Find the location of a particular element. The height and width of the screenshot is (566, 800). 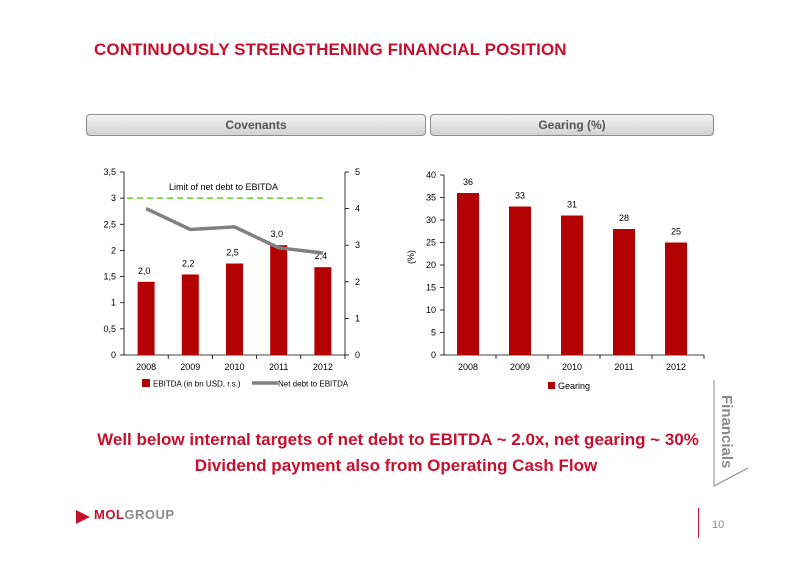

right-tick-label: 3 is located at coordinates (357, 245).